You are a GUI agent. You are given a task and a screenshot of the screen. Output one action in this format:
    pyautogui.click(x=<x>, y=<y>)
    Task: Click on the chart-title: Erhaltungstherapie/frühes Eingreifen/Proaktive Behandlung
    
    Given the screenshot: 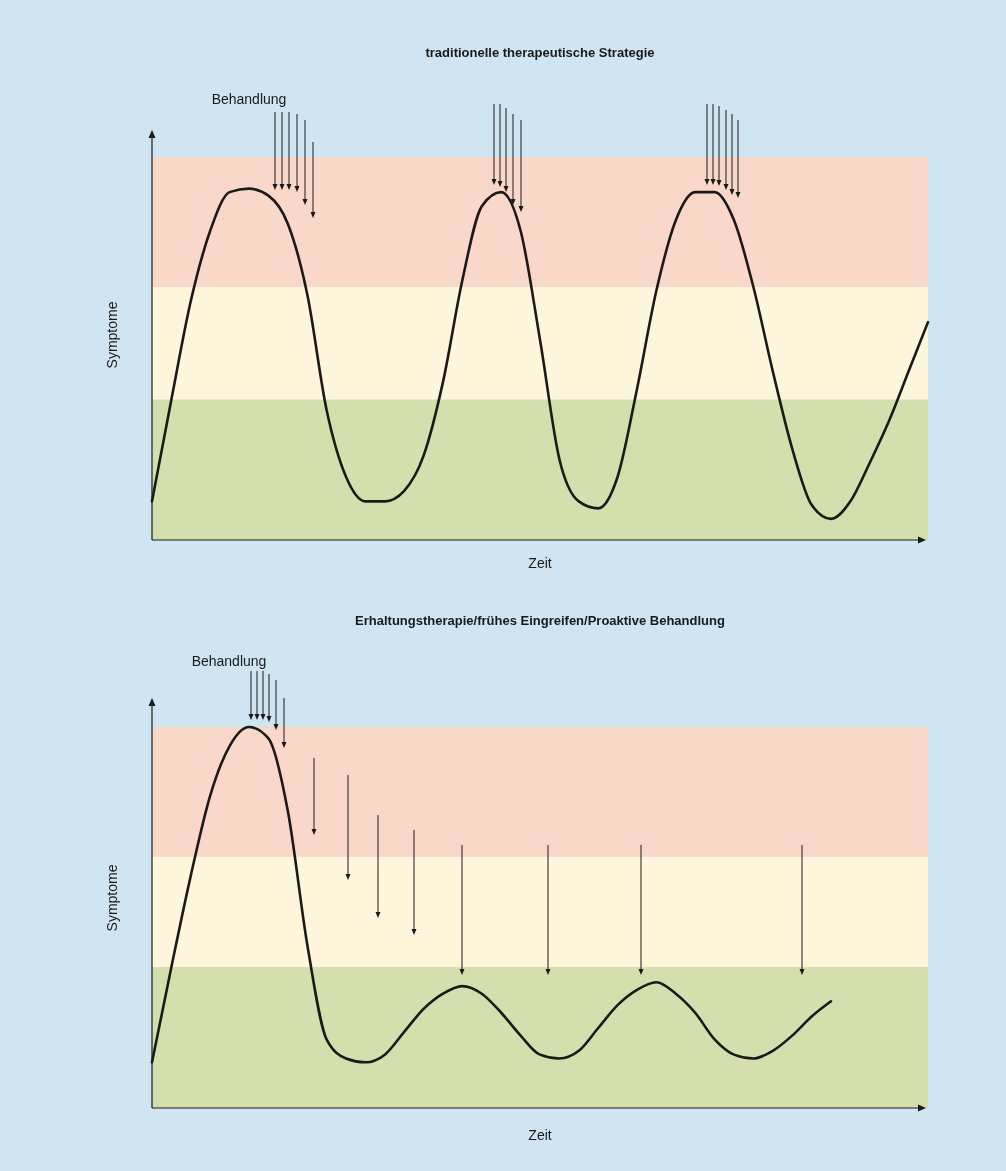 What is the action you would take?
    pyautogui.click(x=540, y=620)
    